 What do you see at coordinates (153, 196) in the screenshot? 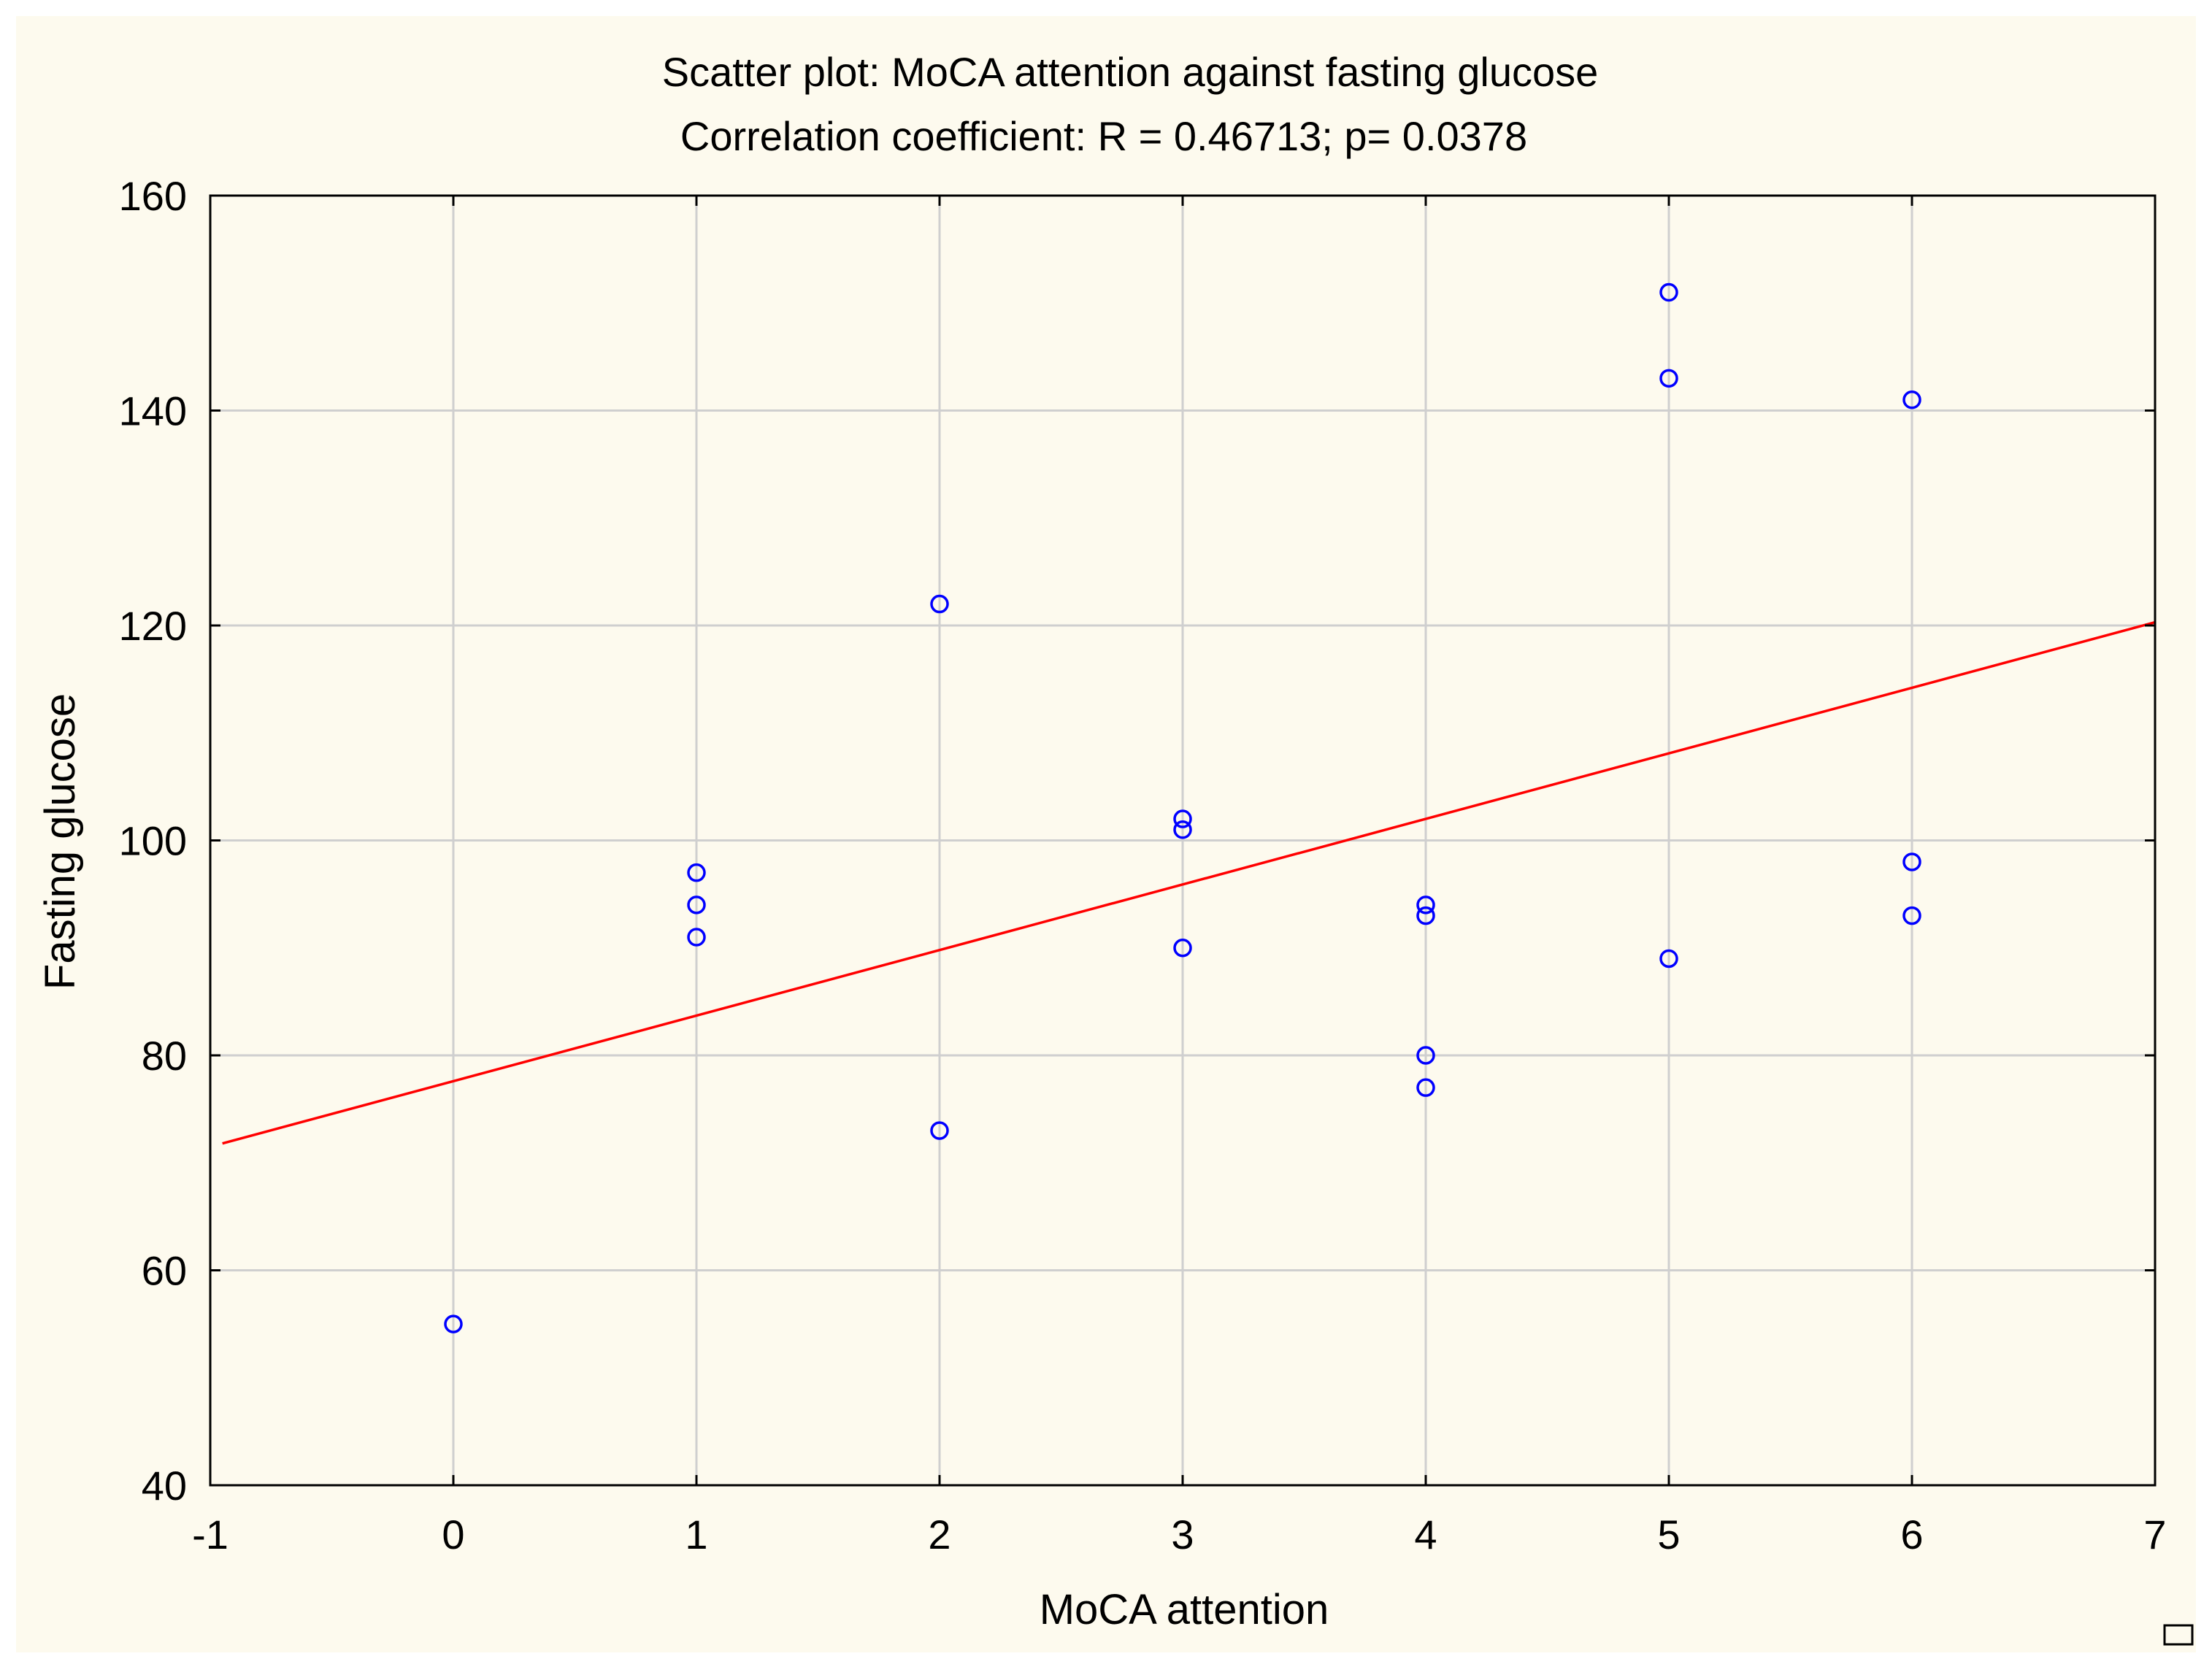
I see `y-tick-label: 160` at bounding box center [153, 196].